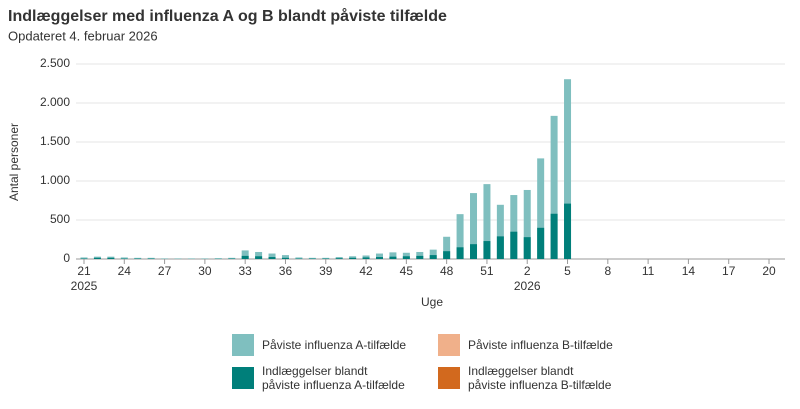 Image resolution: width=800 pixels, height=409 pixels. I want to click on x-year-label: 2025, so click(84, 286).